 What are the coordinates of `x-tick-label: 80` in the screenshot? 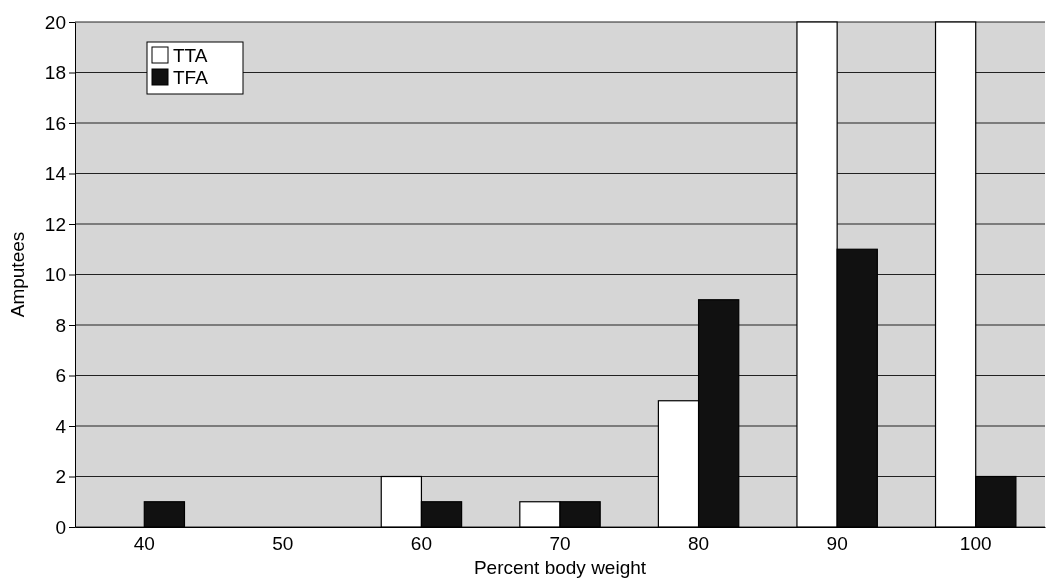 It's located at (699, 544).